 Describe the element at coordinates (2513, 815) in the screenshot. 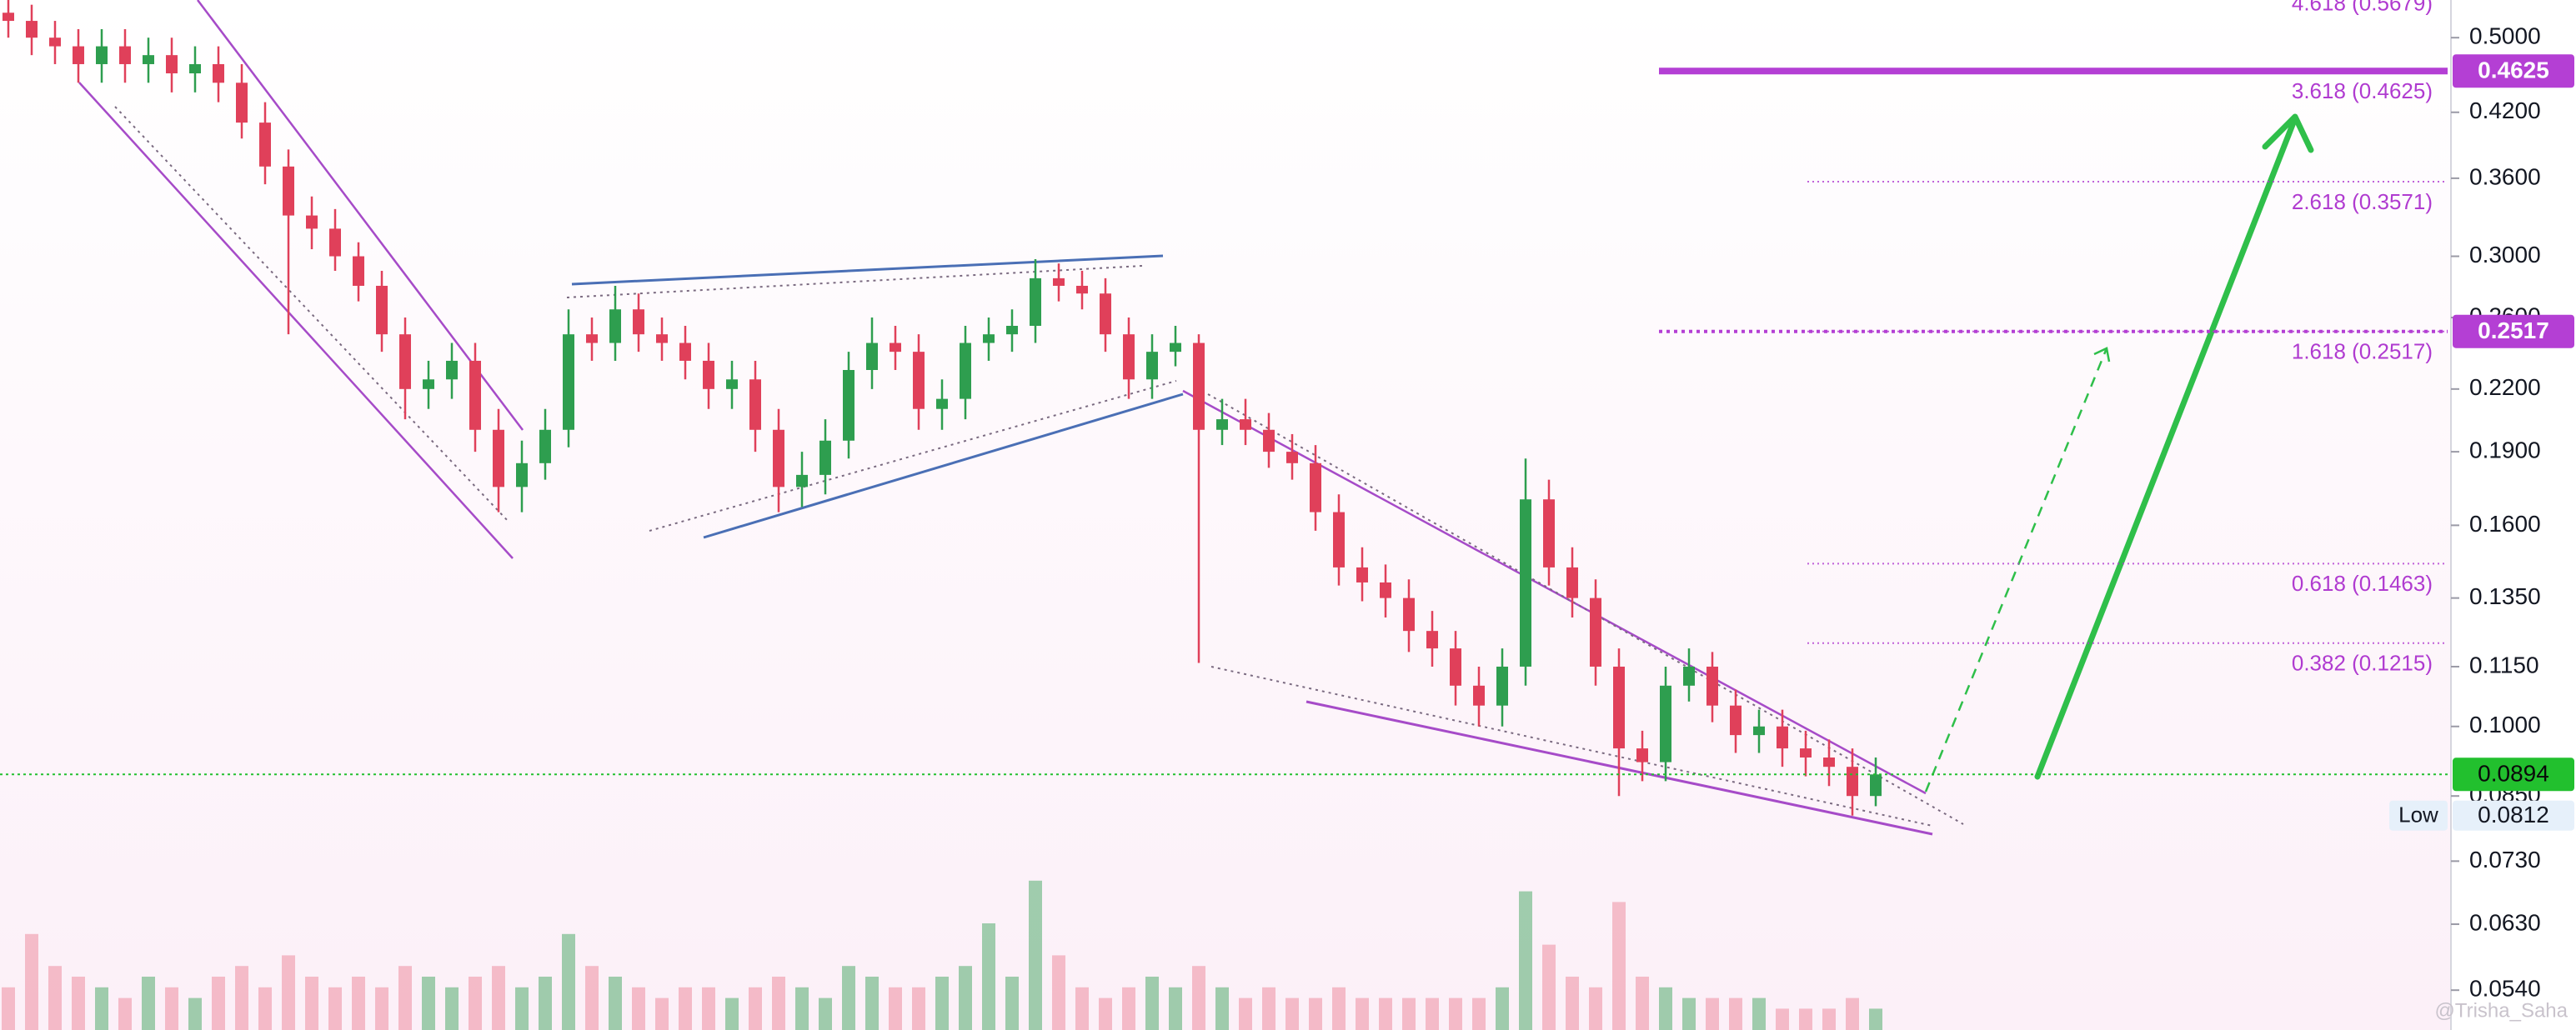

I see `low-badge` at that location.